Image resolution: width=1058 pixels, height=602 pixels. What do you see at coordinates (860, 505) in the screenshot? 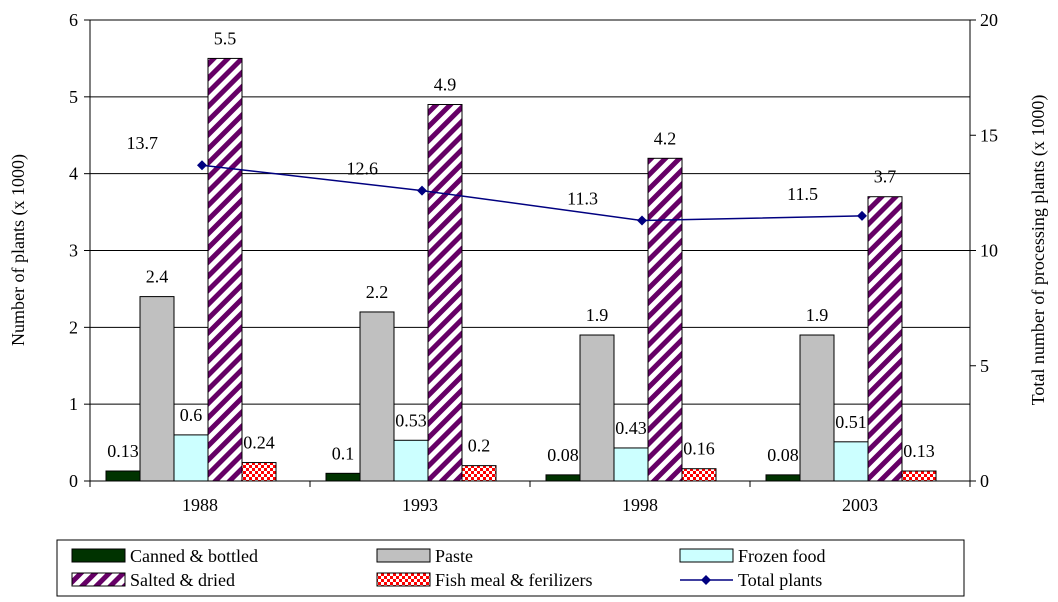
I see `x-tick-label: 2003` at bounding box center [860, 505].